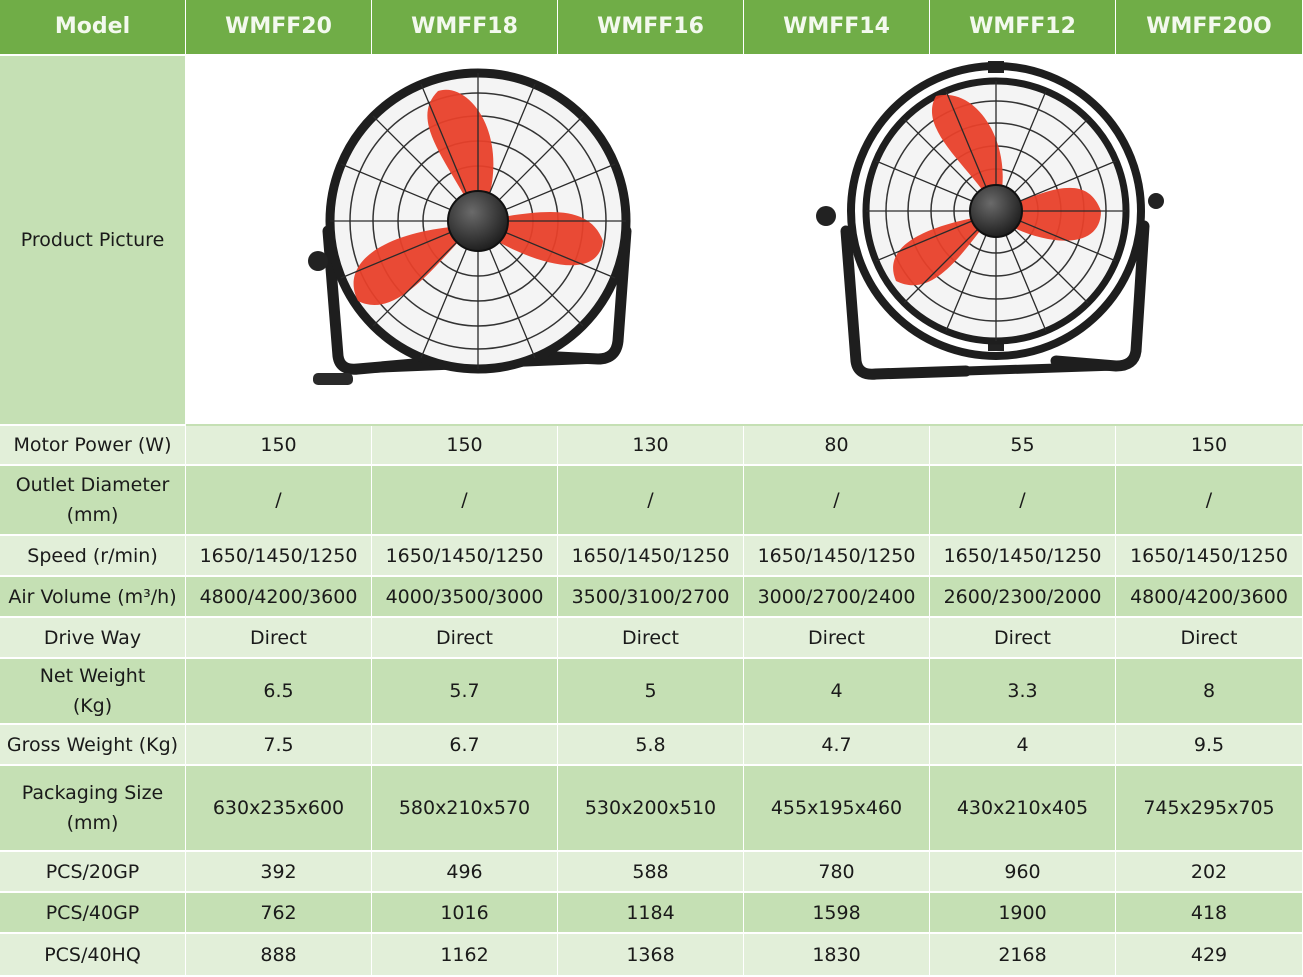  Describe the element at coordinates (1209, 809) in the screenshot. I see `table-cell: 745x295x705` at that location.